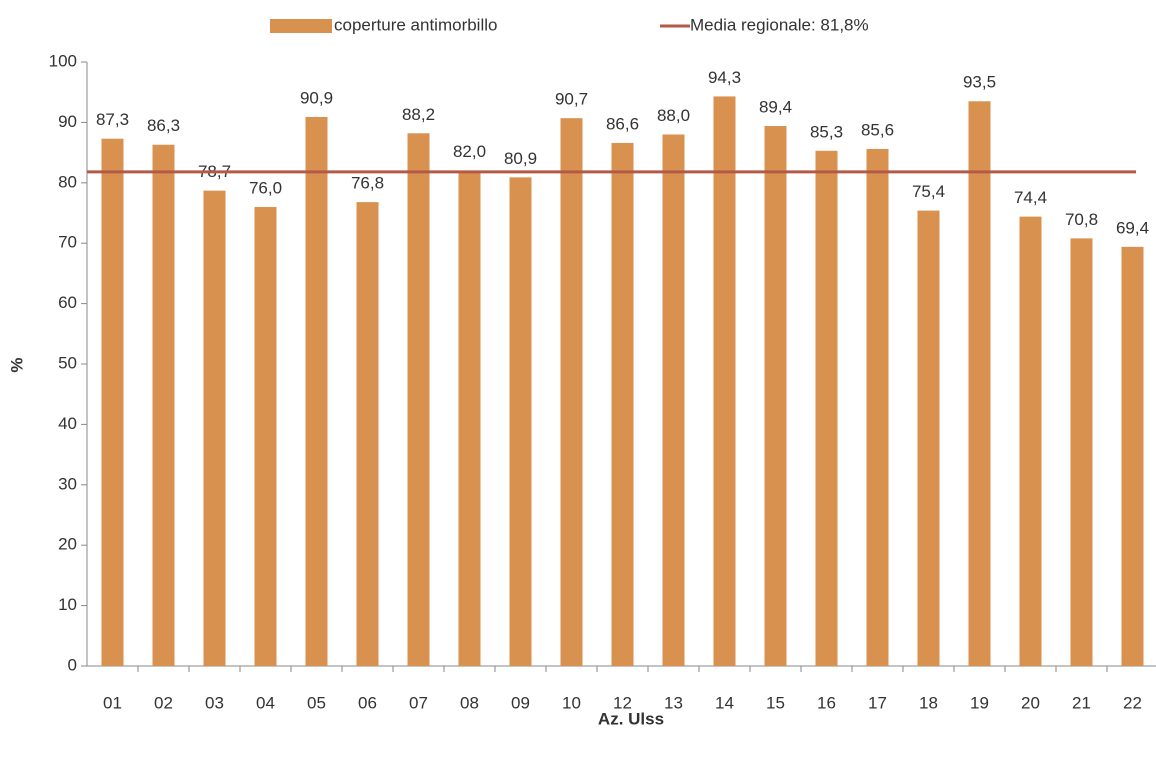 The image size is (1156, 758). What do you see at coordinates (571, 702) in the screenshot?
I see `x-tick-label: 10` at bounding box center [571, 702].